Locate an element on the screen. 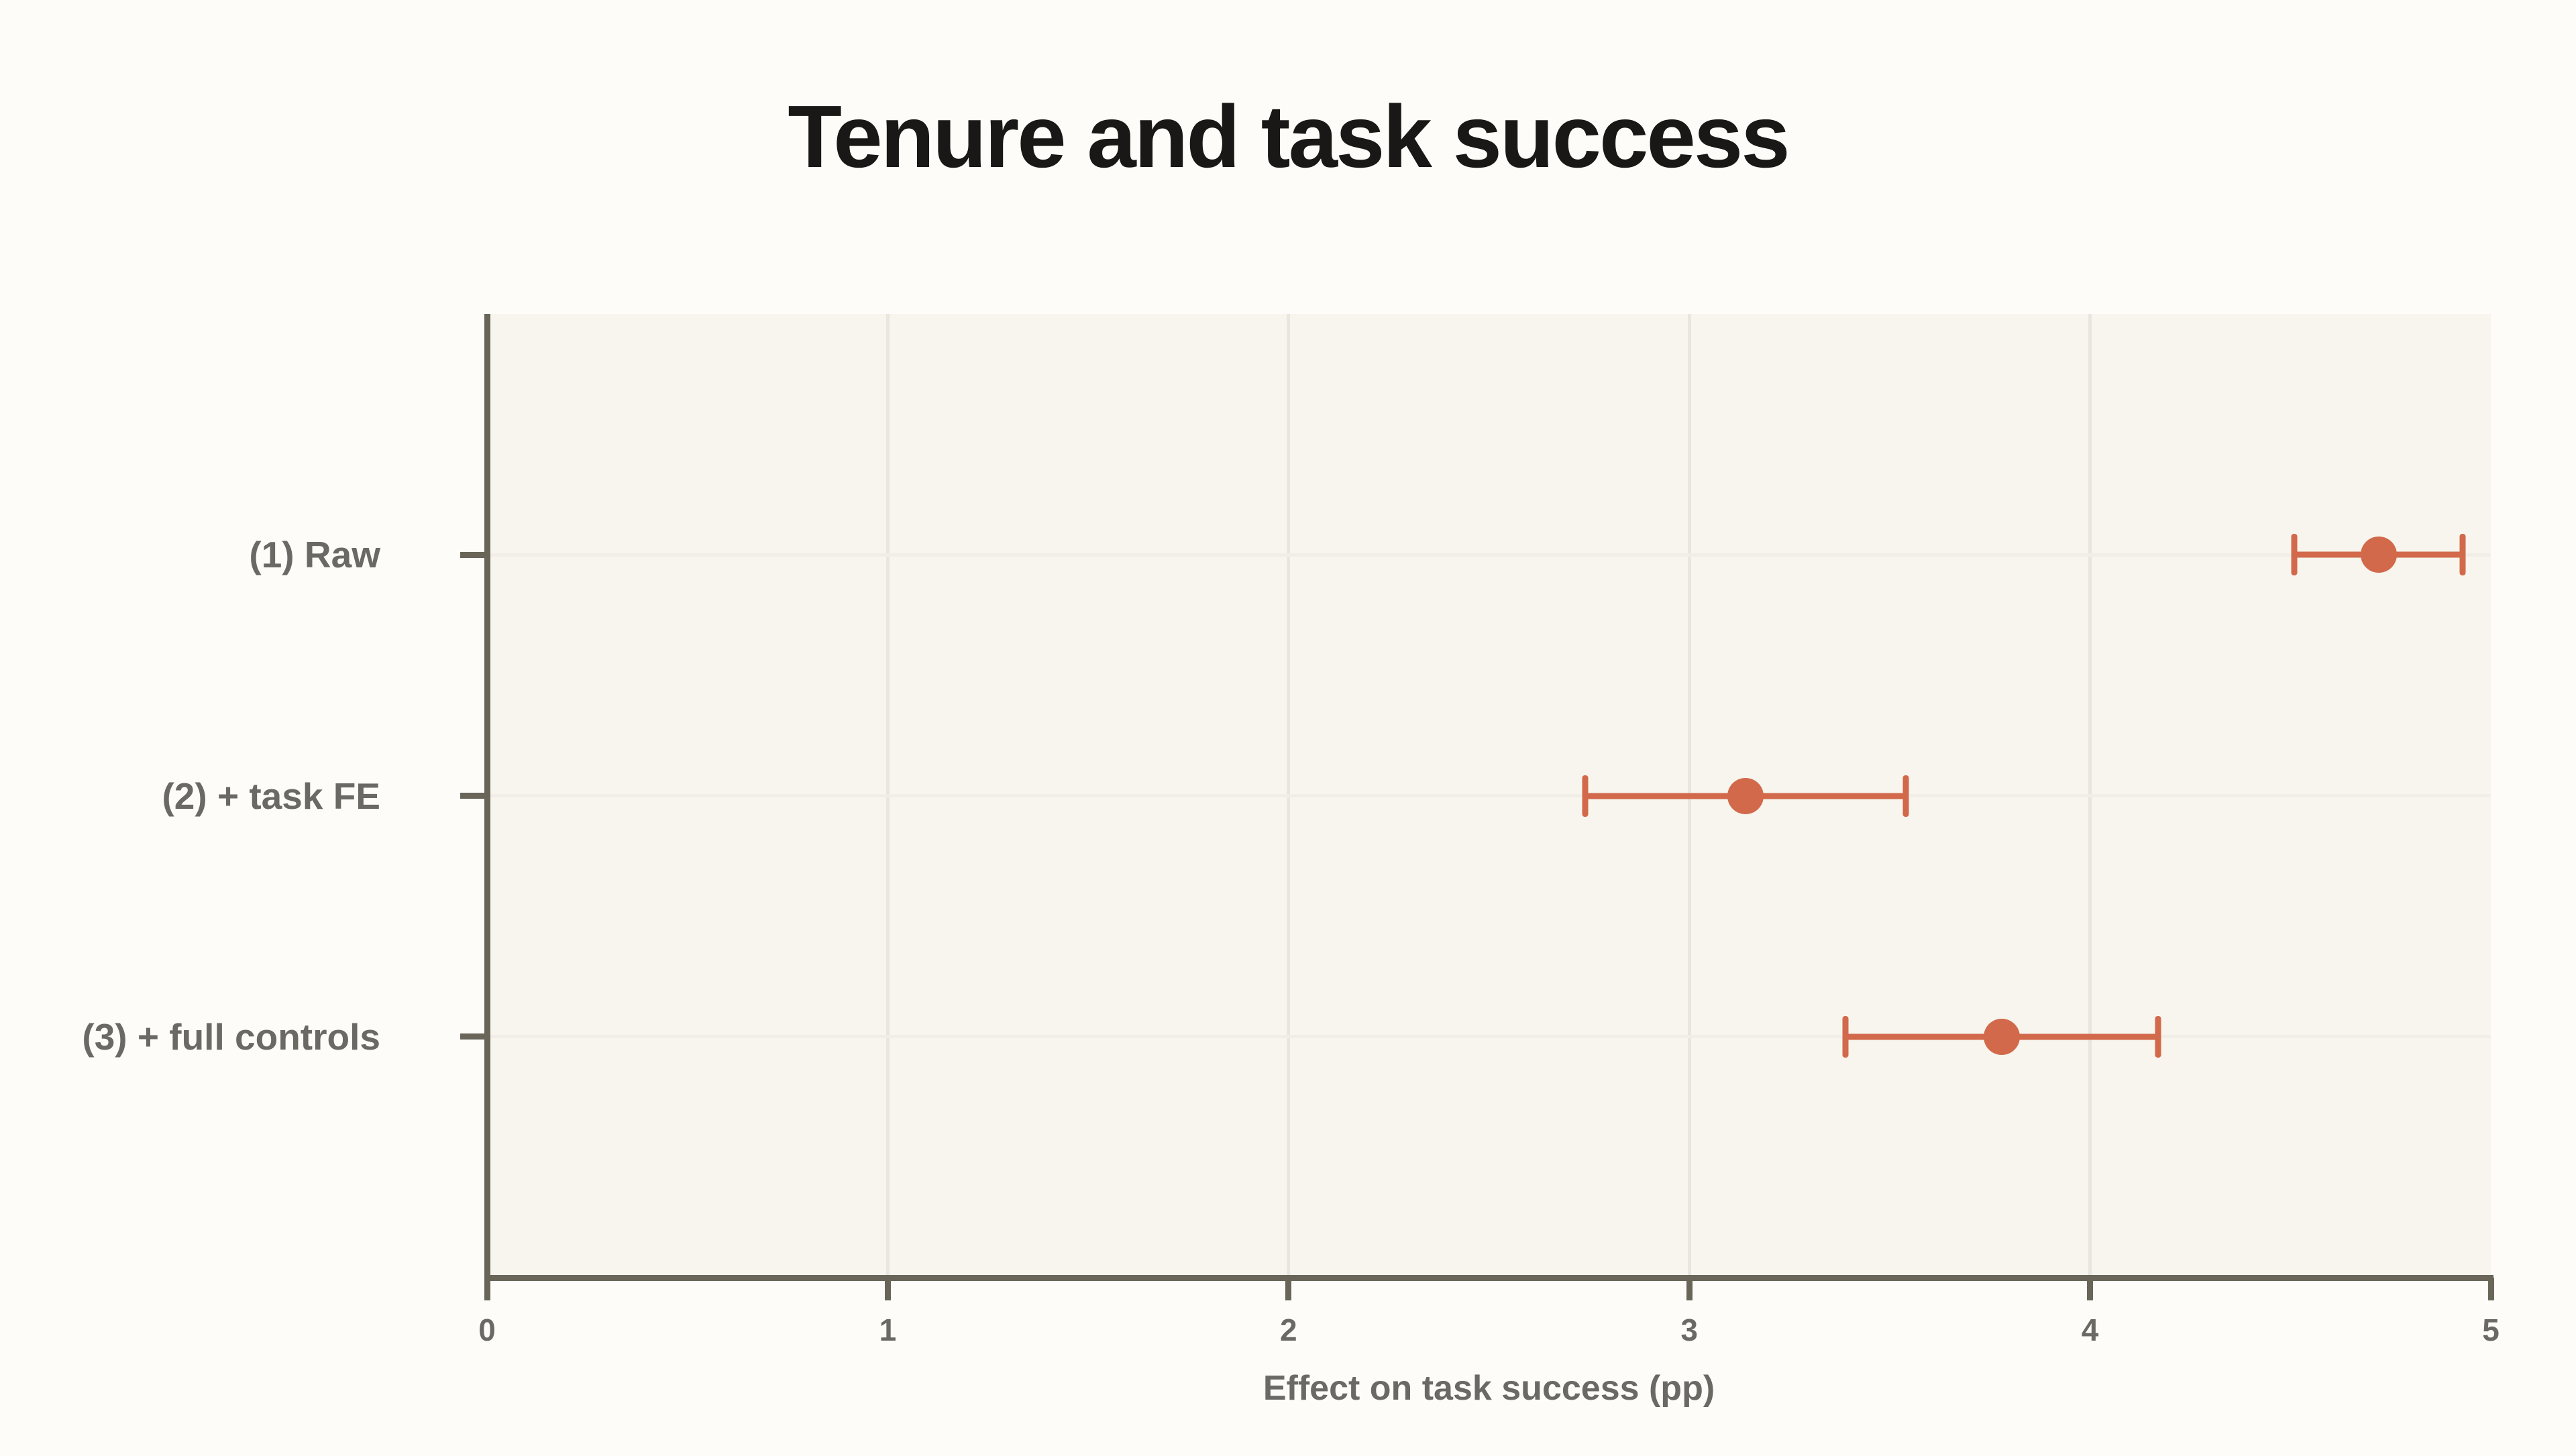 Image resolution: width=2576 pixels, height=1456 pixels. x-tick-label: 0 is located at coordinates (487, 1329).